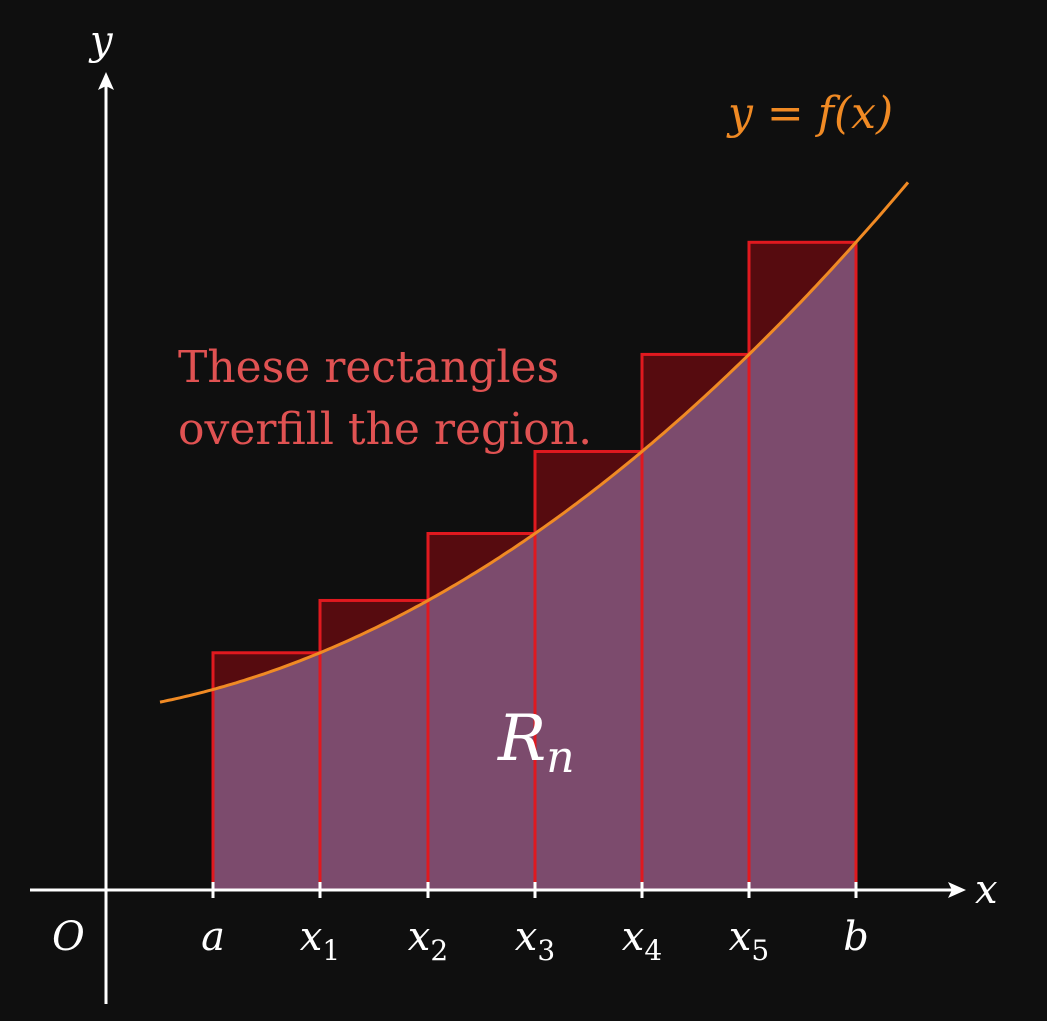 This screenshot has height=1021, width=1047. I want to click on y-axis-label: y, so click(101, 41).